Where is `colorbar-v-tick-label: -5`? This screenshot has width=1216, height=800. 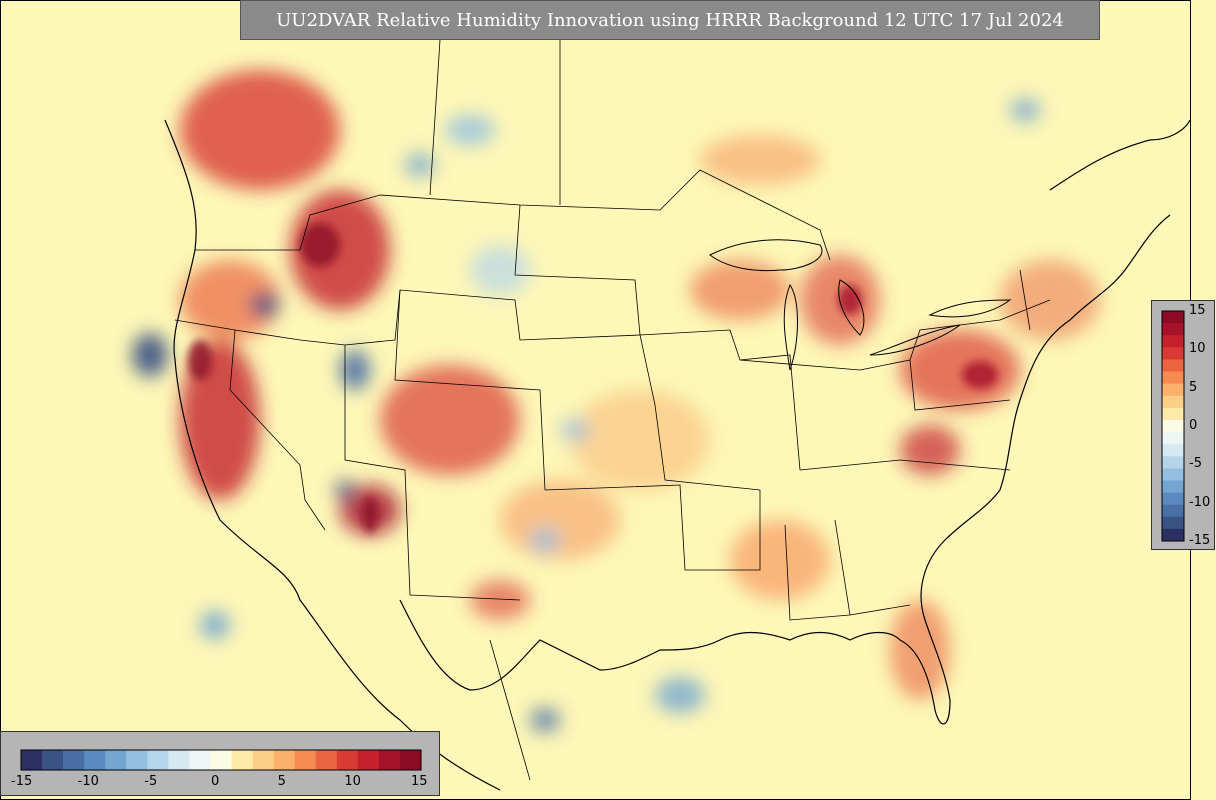 colorbar-v-tick-label: -5 is located at coordinates (1195, 464).